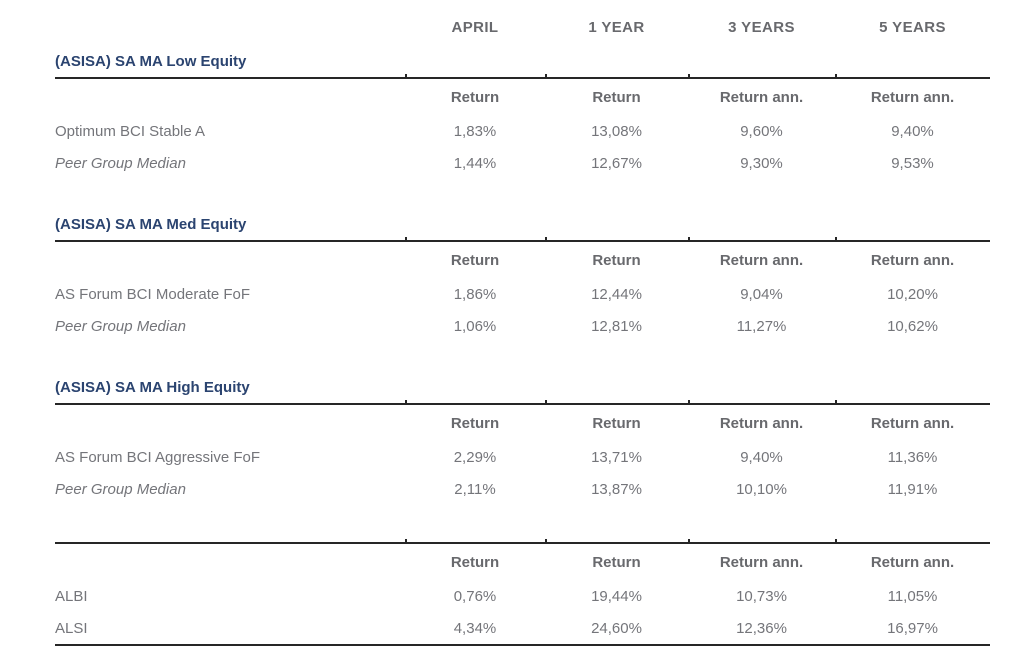  I want to click on value-cell: 0,76%, so click(475, 596).